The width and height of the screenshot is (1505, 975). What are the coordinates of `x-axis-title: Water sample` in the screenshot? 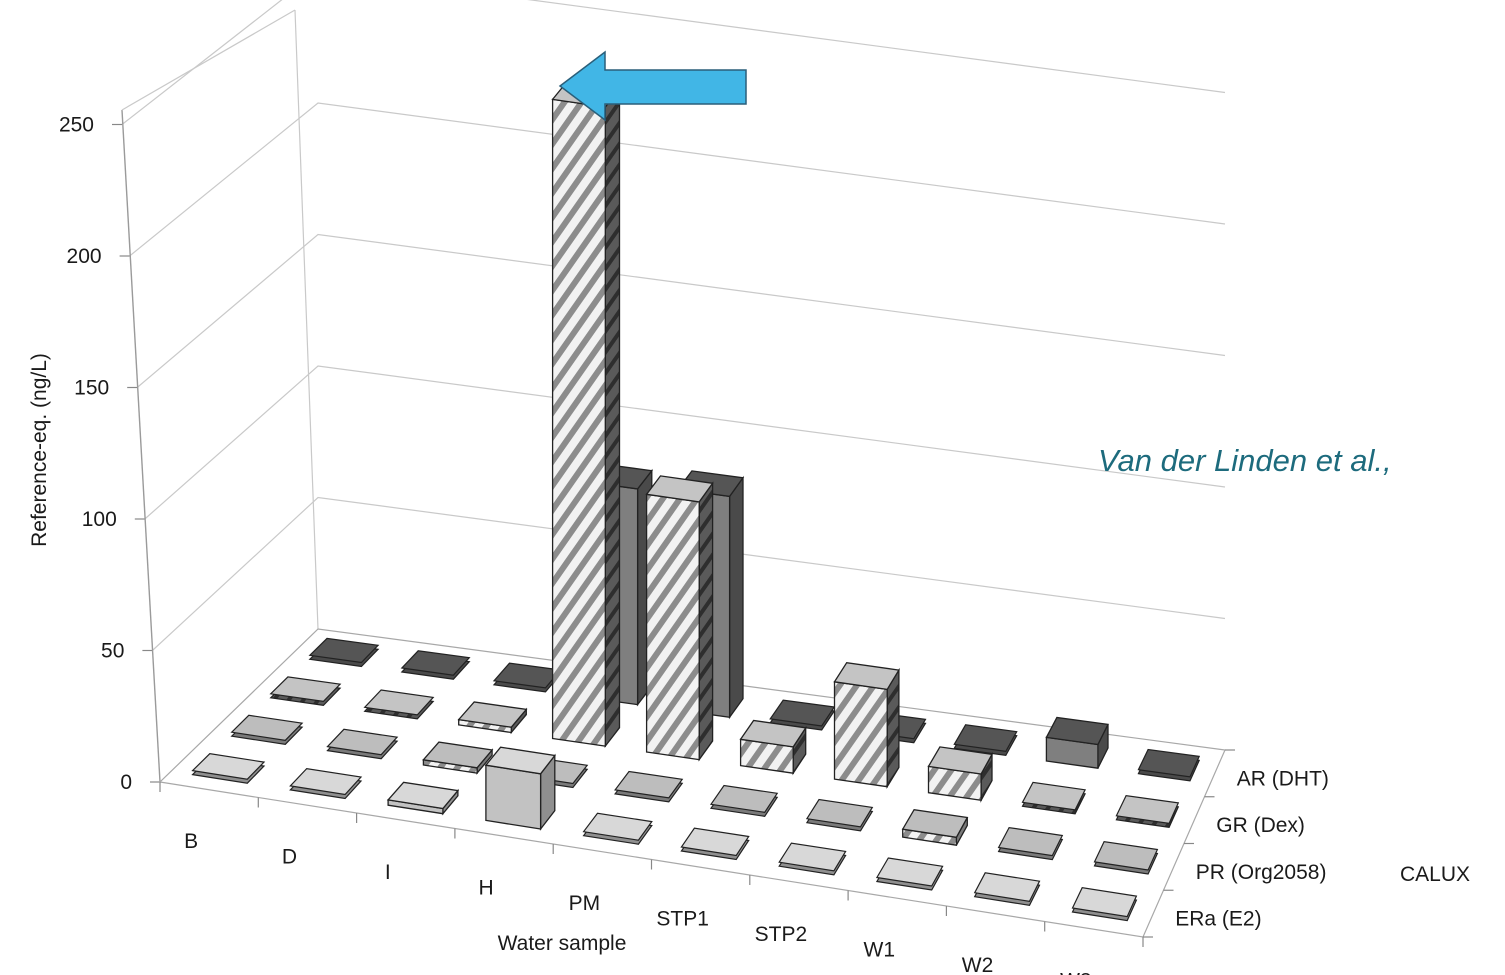 It's located at (562, 943).